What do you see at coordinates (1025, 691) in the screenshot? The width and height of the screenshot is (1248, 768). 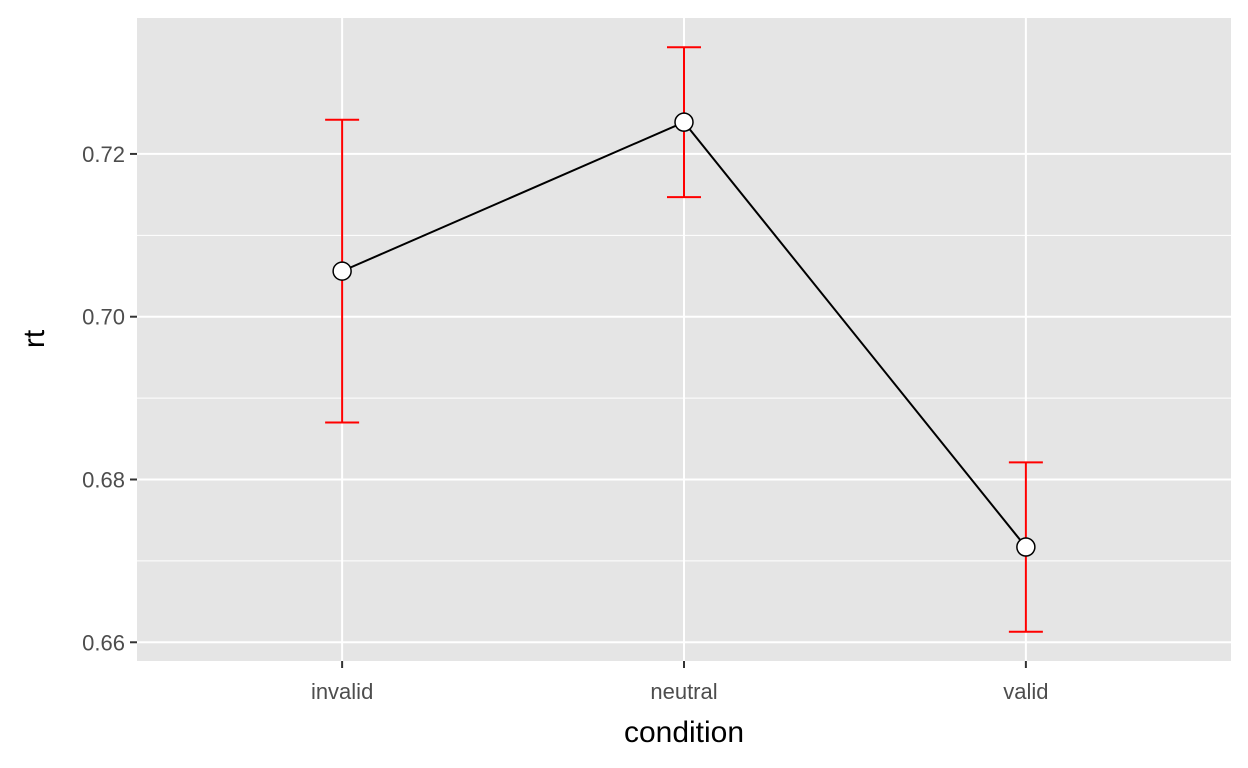 I see `x-tick-label: valid` at bounding box center [1025, 691].